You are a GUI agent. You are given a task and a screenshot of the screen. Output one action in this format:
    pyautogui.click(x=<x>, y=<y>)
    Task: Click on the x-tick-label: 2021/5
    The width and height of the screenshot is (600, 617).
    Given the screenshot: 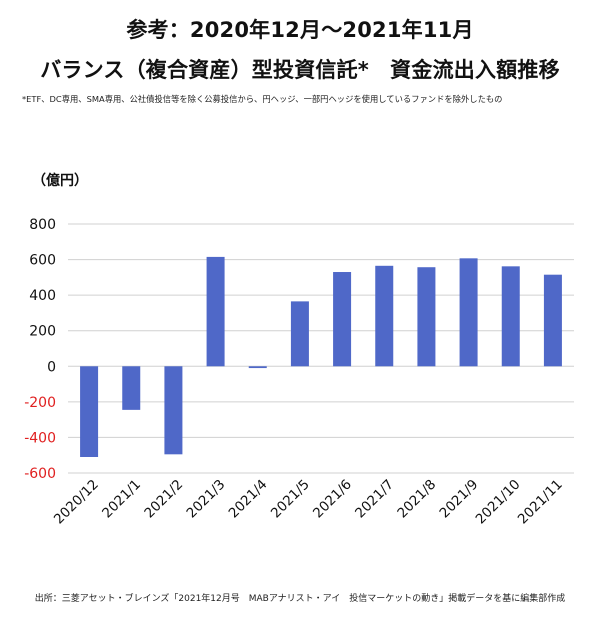 What is the action you would take?
    pyautogui.click(x=290, y=499)
    